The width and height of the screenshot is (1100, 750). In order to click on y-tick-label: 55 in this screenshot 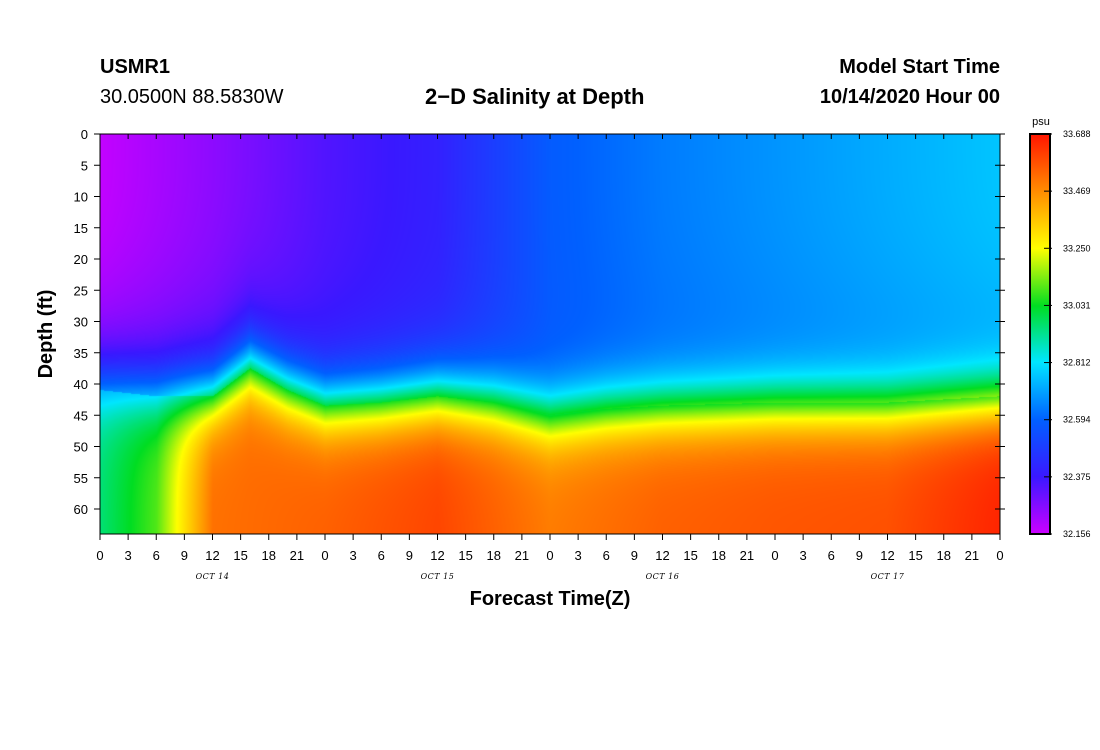, I will do `click(81, 478)`.